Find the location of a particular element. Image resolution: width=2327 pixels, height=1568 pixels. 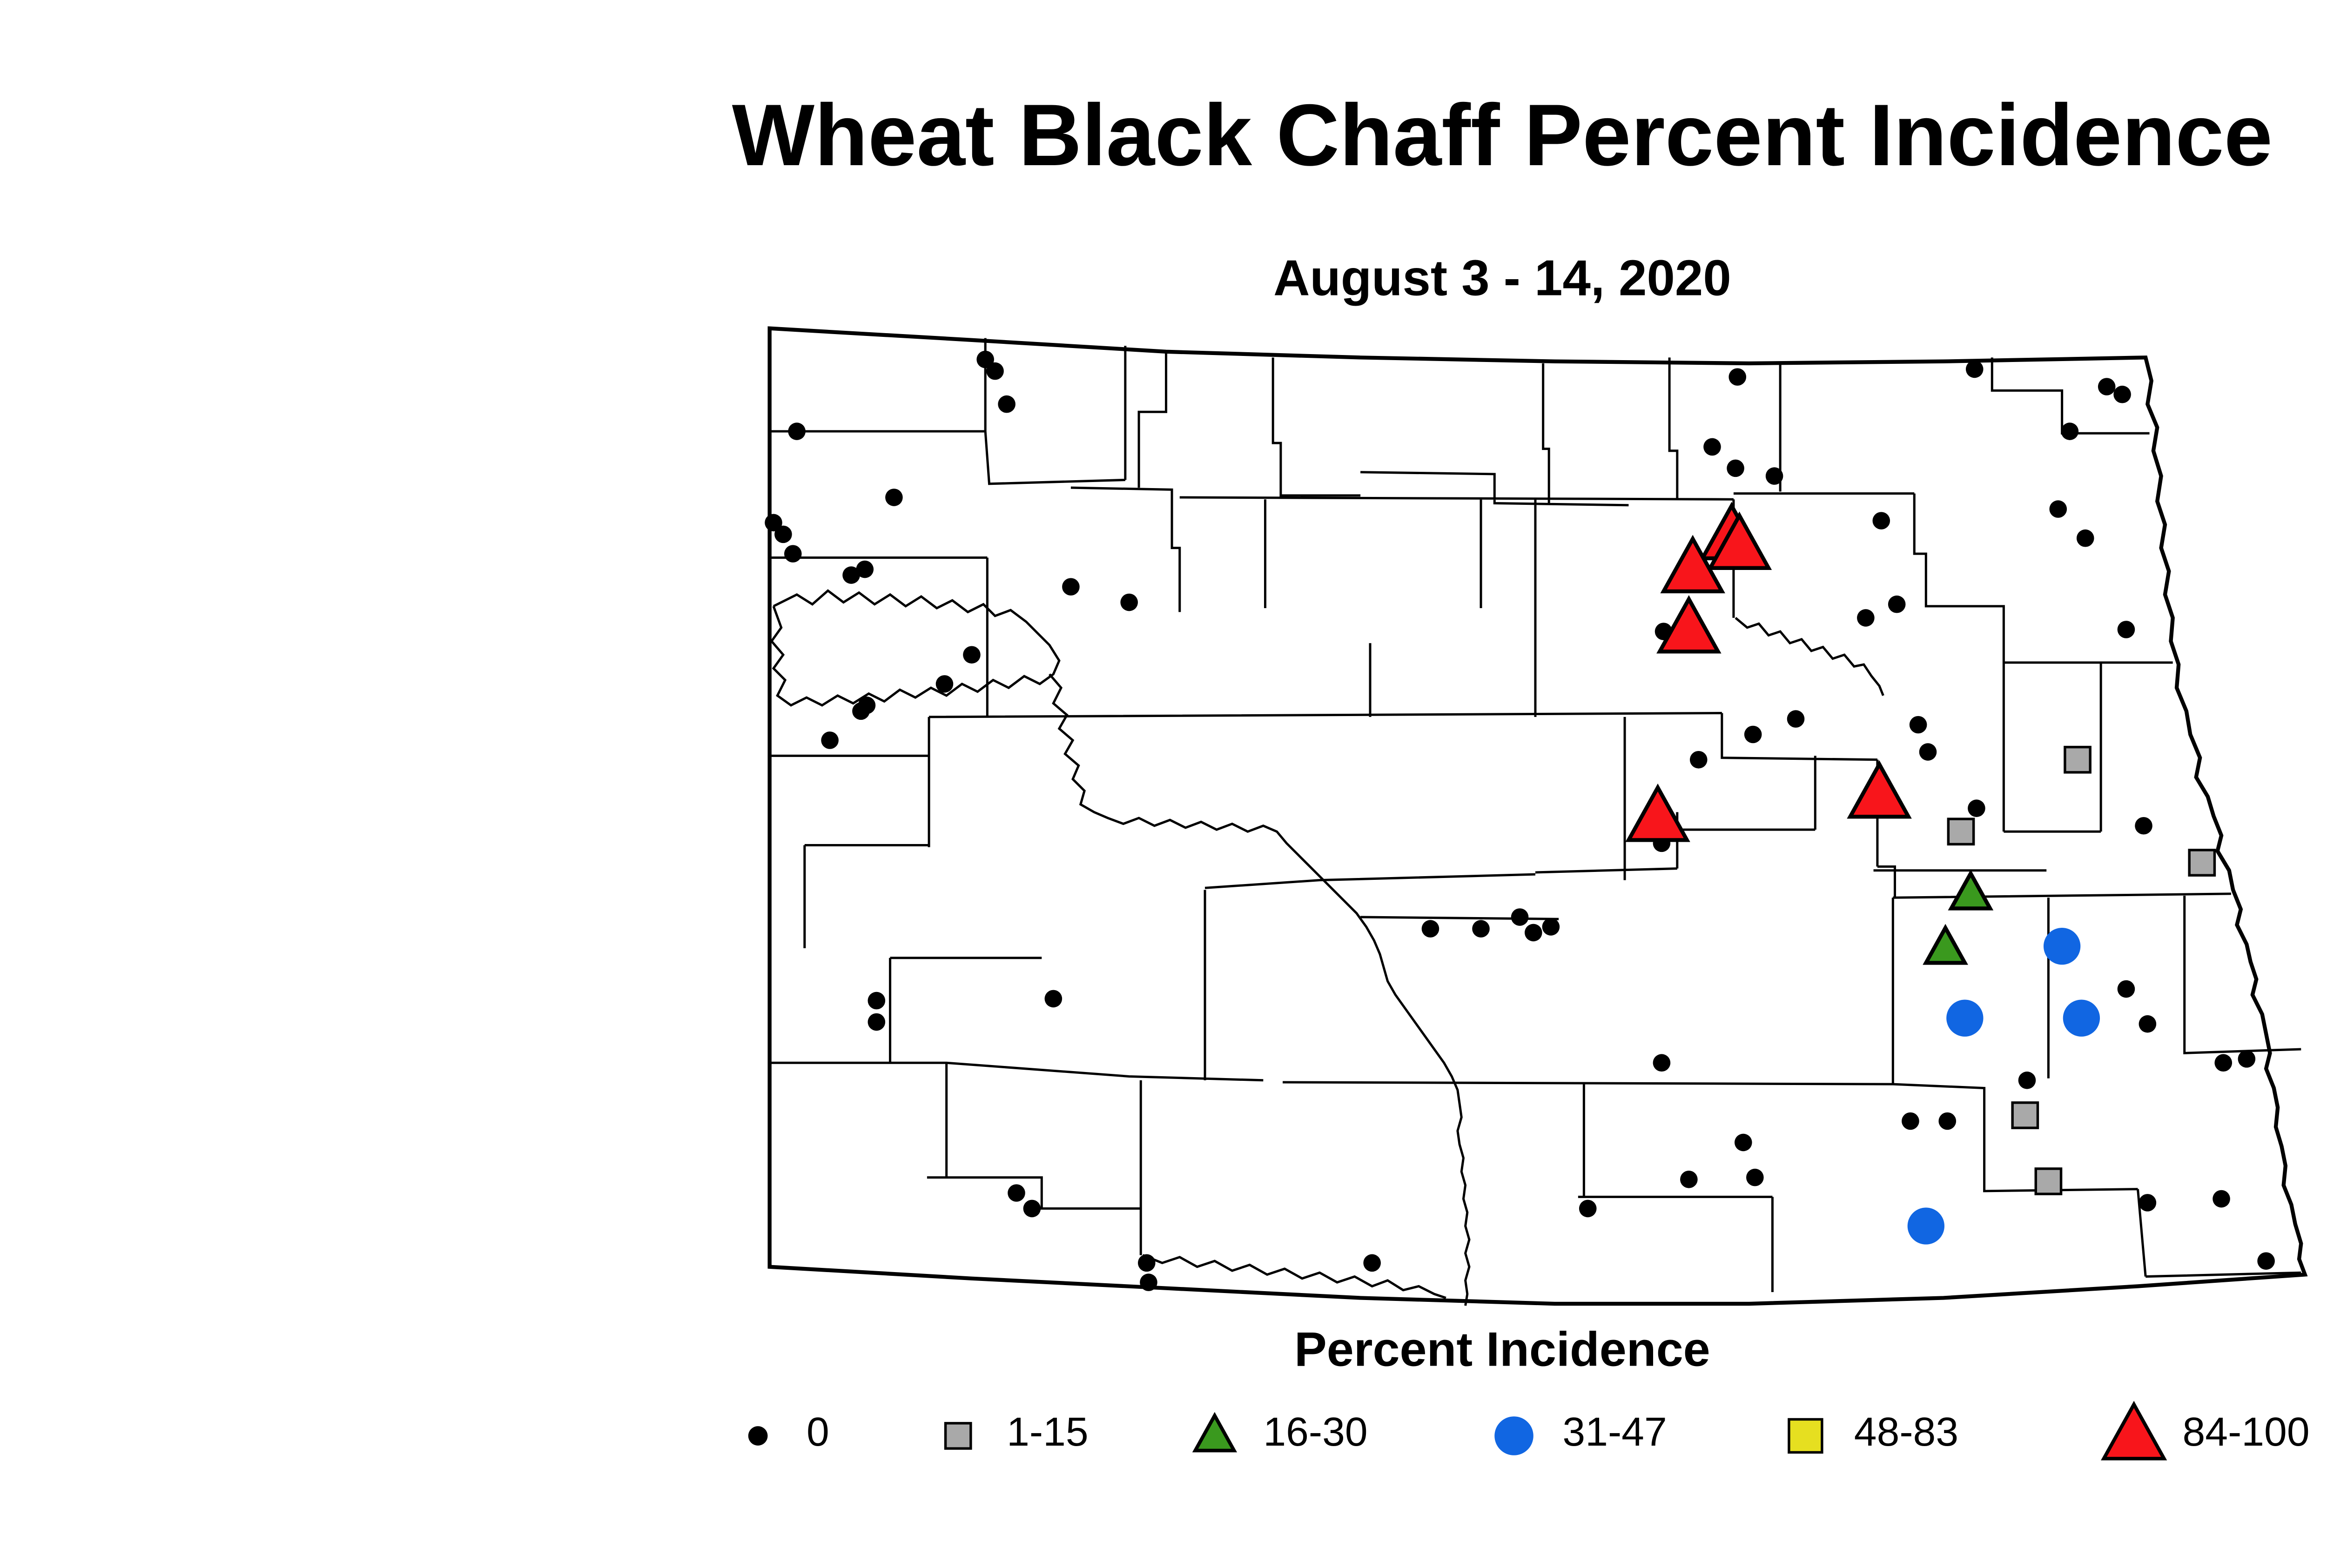

chart-subtitle: August 3 - 14, 2020 is located at coordinates (1502, 277).